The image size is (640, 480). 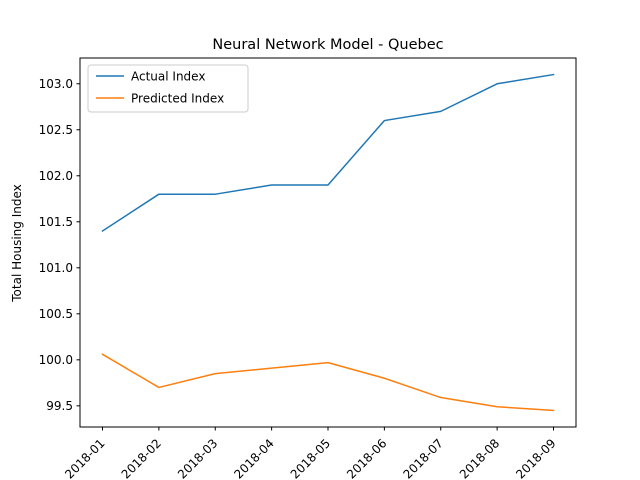 What do you see at coordinates (56, 130) in the screenshot?
I see `y-tick-label: 102.5` at bounding box center [56, 130].